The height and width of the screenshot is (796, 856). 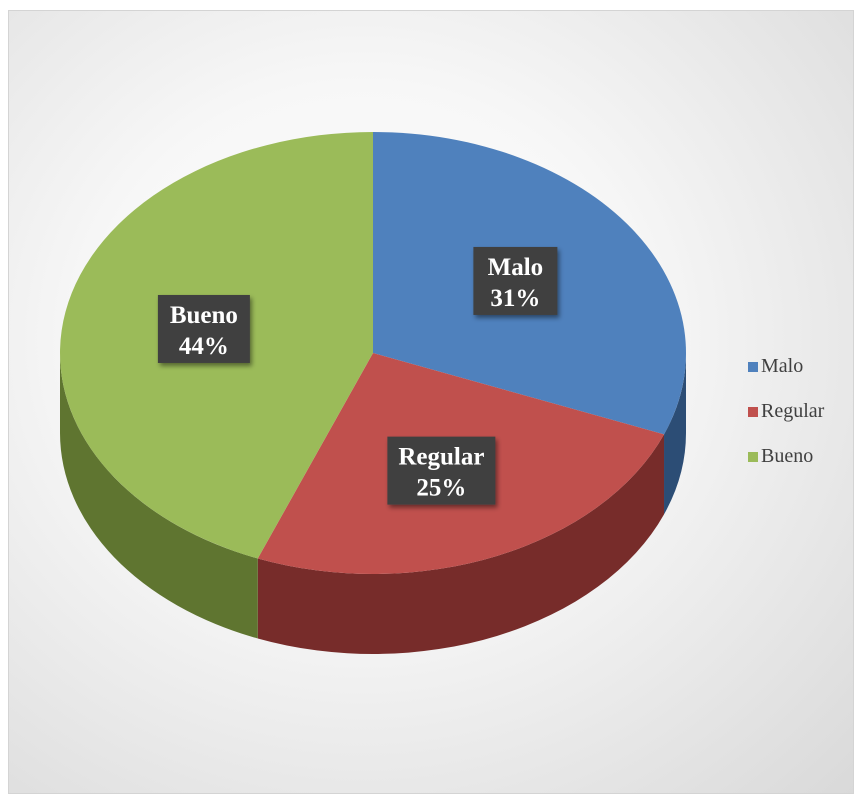 I want to click on data-label-box-malo, so click(x=515, y=280).